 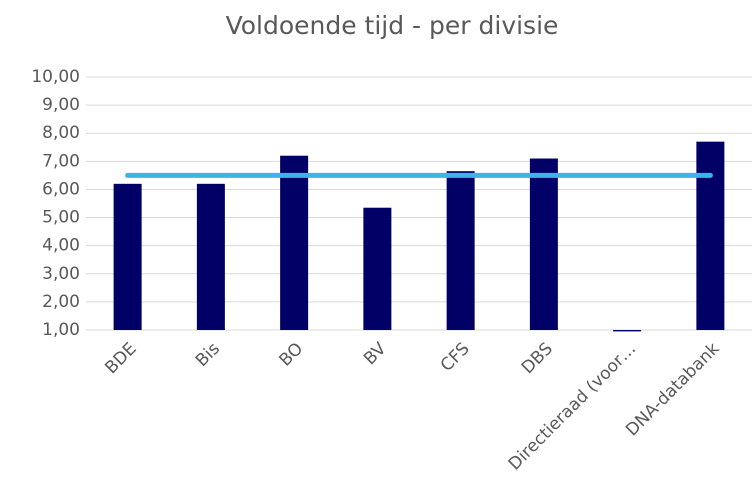 What do you see at coordinates (55, 77) in the screenshot?
I see `y-tick-label: 10,00` at bounding box center [55, 77].